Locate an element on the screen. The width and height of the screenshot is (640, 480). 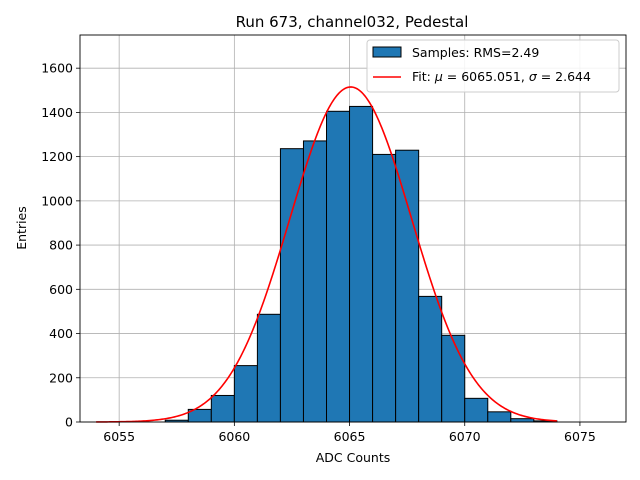
y-tick-label: 400 is located at coordinates (61, 333).